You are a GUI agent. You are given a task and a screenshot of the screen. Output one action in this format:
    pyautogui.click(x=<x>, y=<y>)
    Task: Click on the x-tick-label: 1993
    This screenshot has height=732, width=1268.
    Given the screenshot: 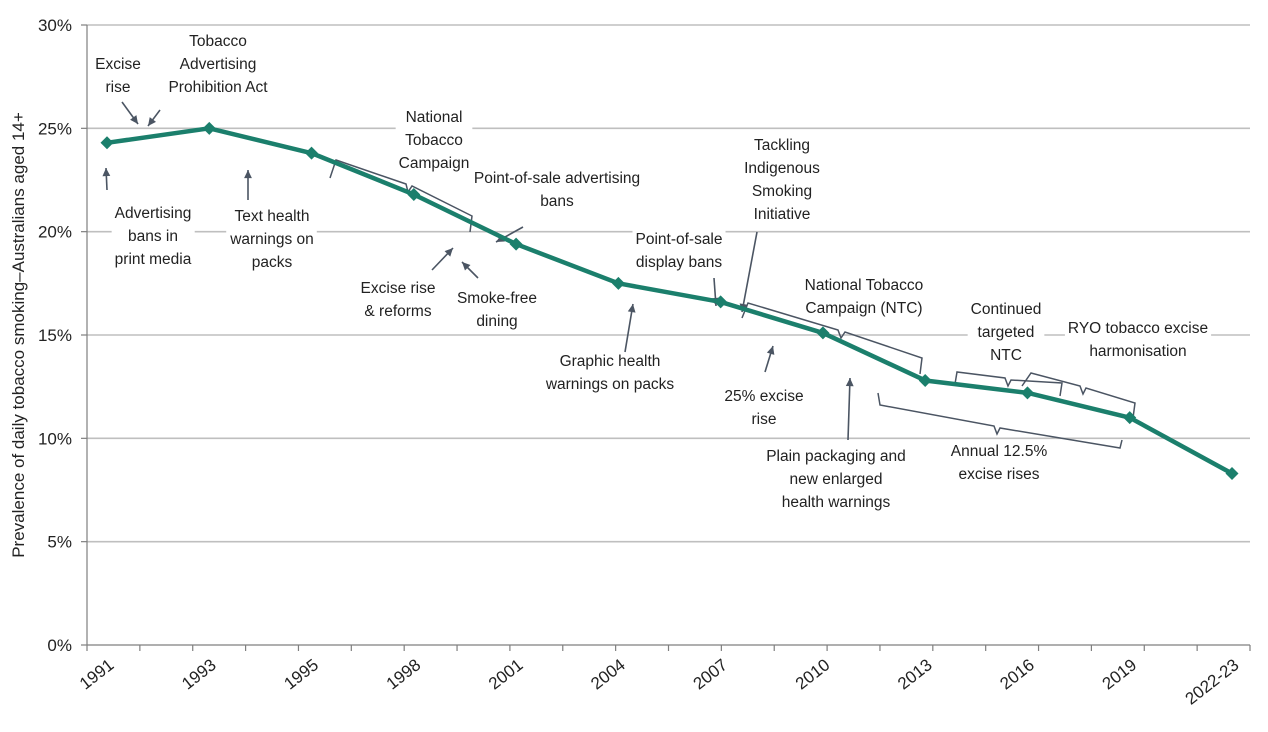 What is the action you would take?
    pyautogui.click(x=199, y=674)
    